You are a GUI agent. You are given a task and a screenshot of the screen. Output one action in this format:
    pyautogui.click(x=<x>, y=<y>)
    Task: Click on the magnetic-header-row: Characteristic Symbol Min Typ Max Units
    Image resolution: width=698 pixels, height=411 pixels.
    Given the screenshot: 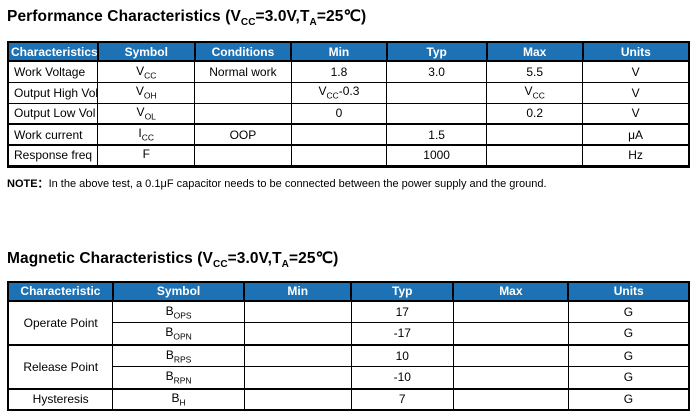 What is the action you would take?
    pyautogui.click(x=348, y=291)
    